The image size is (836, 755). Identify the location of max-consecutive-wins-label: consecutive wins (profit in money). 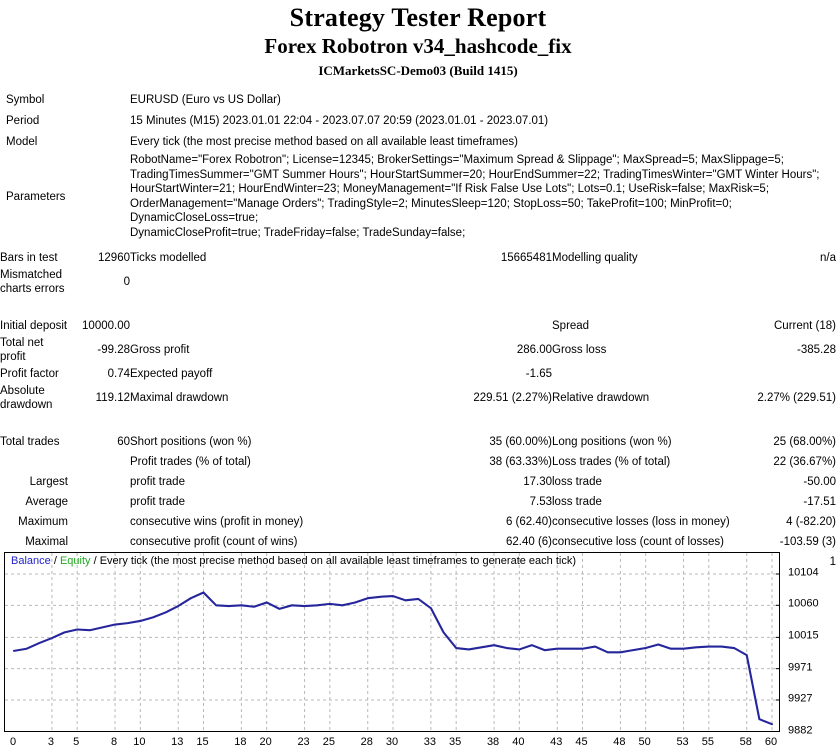
(217, 521).